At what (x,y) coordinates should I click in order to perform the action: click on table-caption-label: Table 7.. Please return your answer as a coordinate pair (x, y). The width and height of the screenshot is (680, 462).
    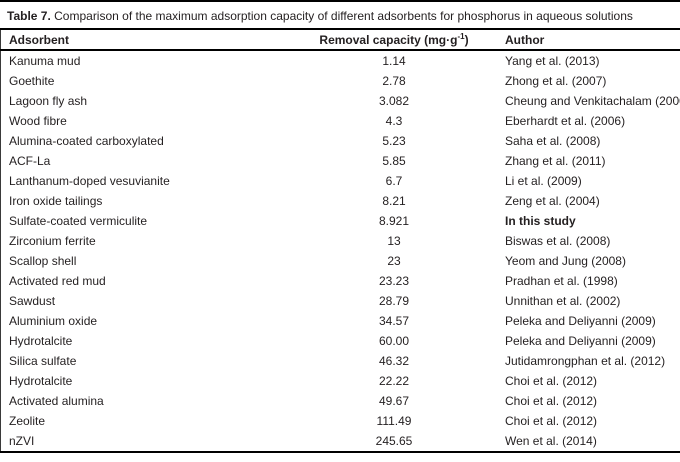
    Looking at the image, I should click on (29, 16).